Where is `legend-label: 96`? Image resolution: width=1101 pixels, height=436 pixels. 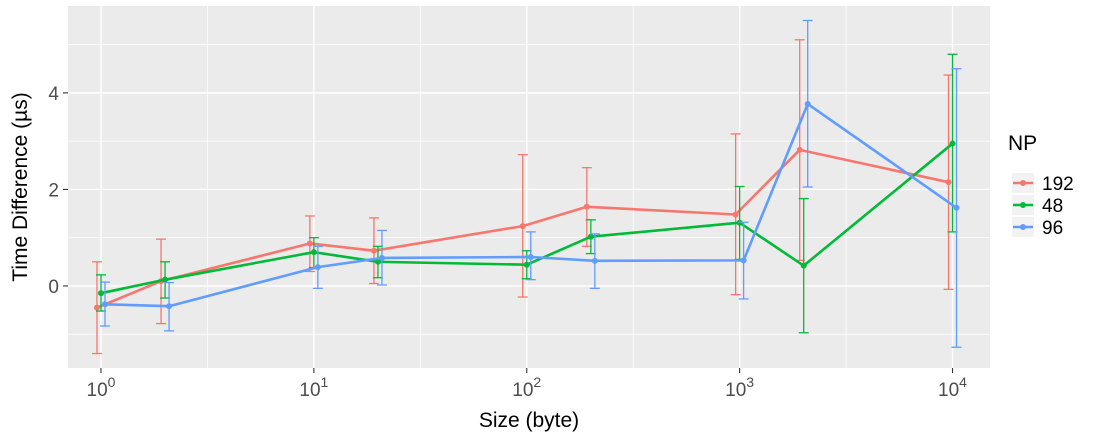 legend-label: 96 is located at coordinates (1052, 228).